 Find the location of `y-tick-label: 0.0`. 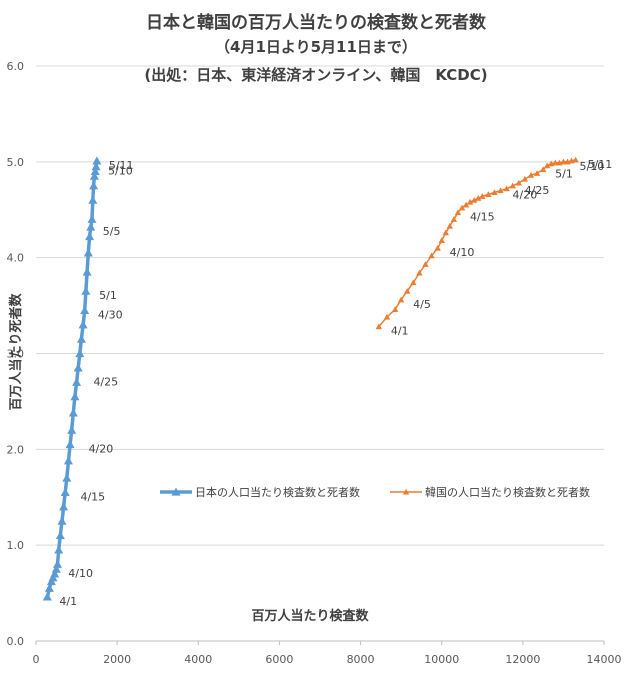

y-tick-label: 0.0 is located at coordinates (16, 641).